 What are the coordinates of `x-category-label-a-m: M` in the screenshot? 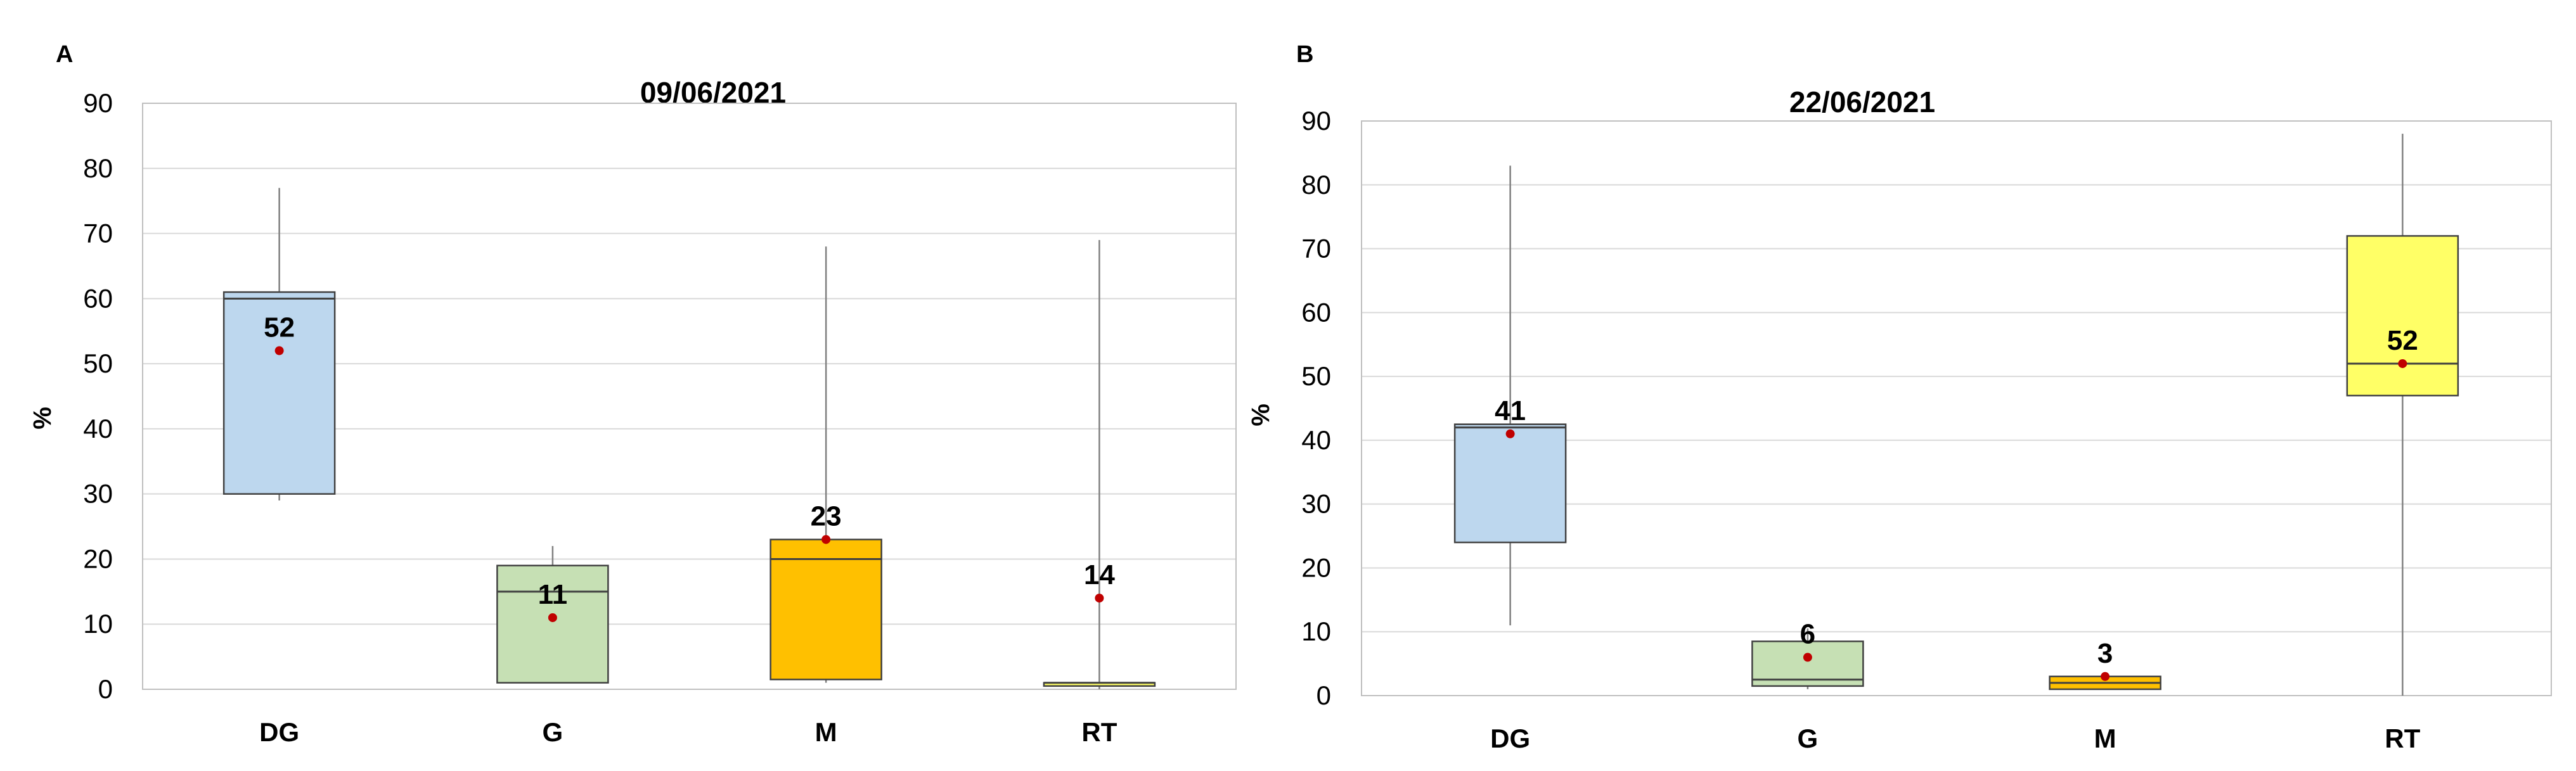 It's located at (826, 732).